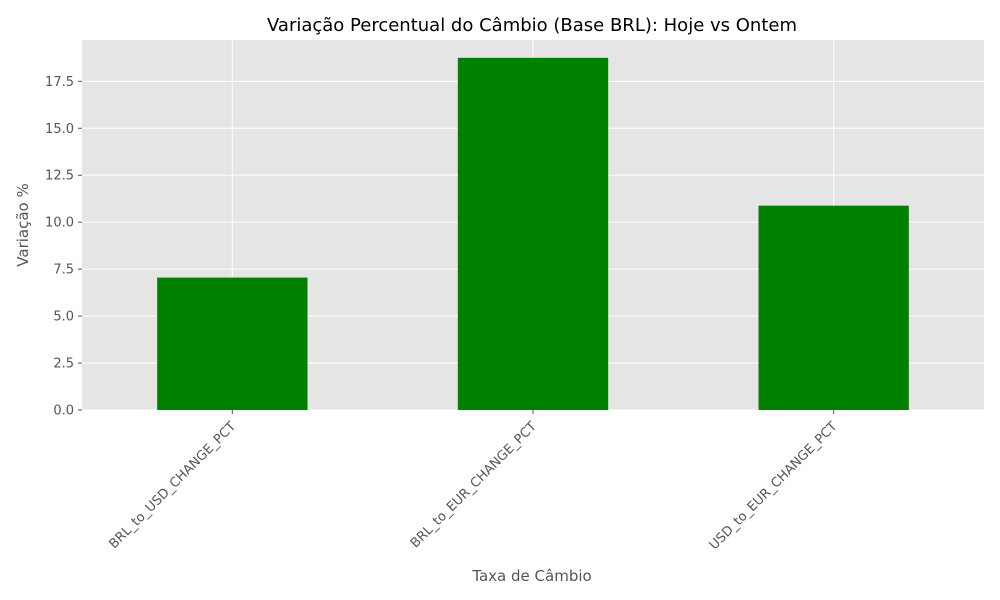 The image size is (1000, 600). Describe the element at coordinates (59, 129) in the screenshot. I see `y-tick-label: 15.0` at that location.